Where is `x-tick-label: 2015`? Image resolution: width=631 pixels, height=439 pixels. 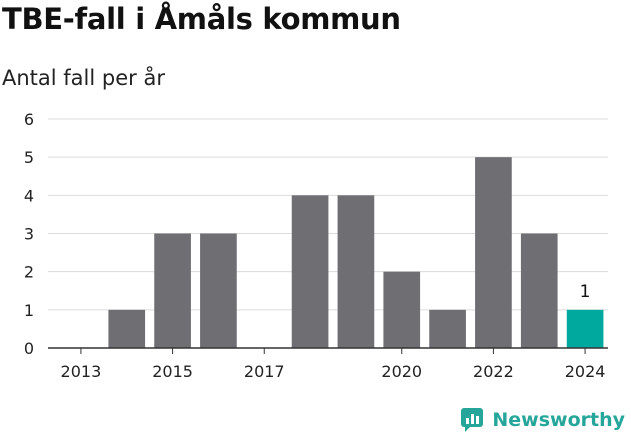
x-tick-label: 2015 is located at coordinates (172, 371).